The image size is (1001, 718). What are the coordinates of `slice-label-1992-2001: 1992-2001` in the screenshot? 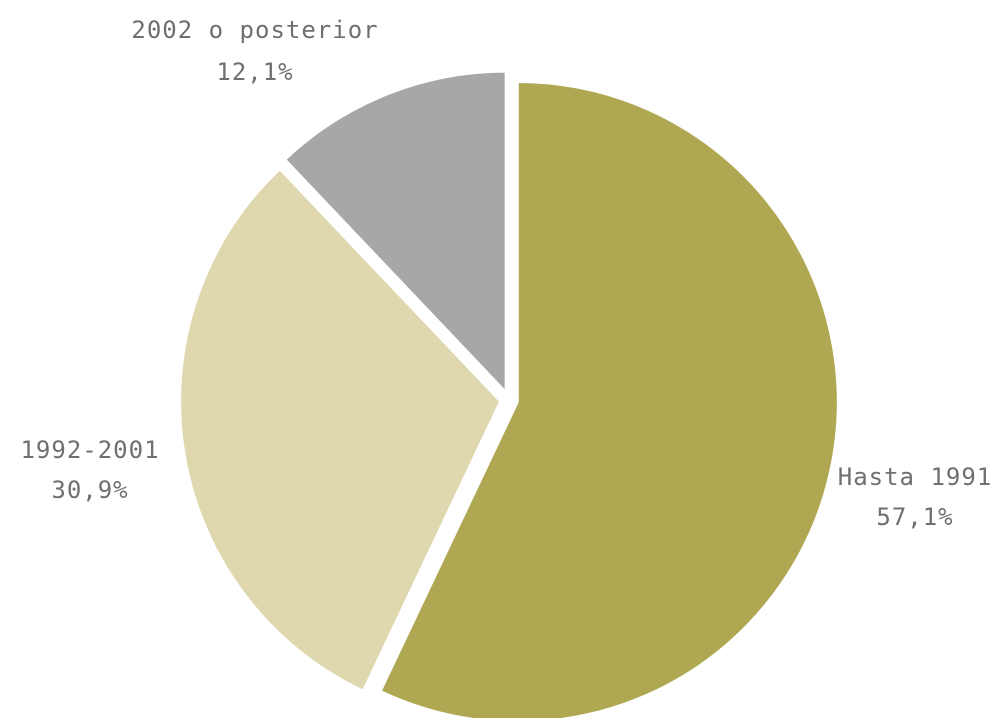 It's located at (89, 450).